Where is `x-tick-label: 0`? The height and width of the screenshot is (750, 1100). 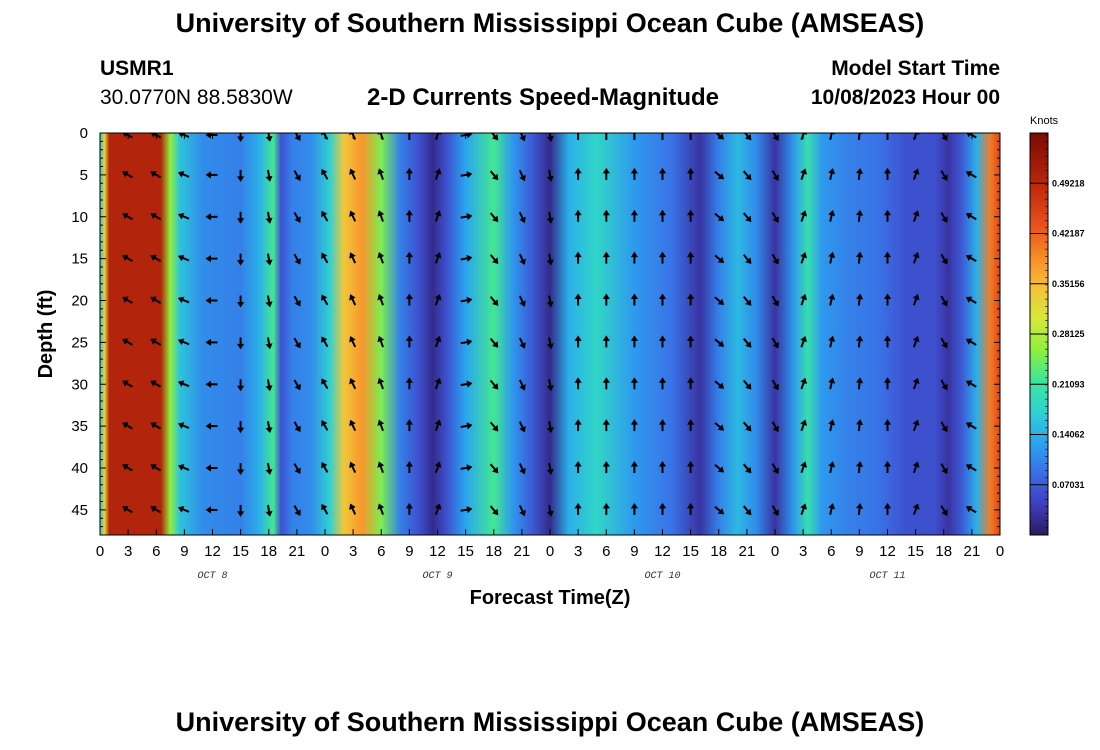
x-tick-label: 0 is located at coordinates (1000, 551).